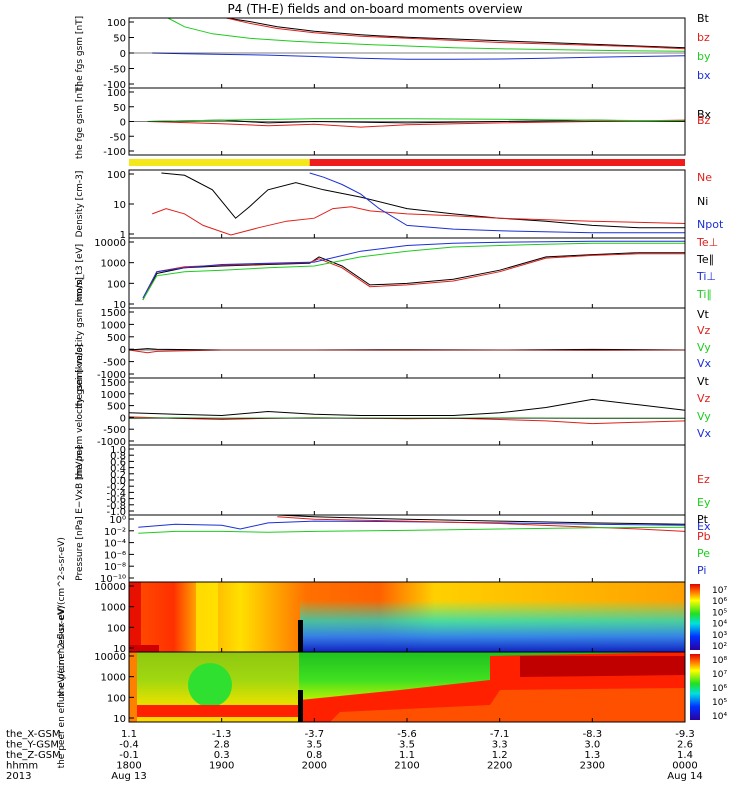  I want to click on legend-temperature-0: Te⊥, so click(707, 242).